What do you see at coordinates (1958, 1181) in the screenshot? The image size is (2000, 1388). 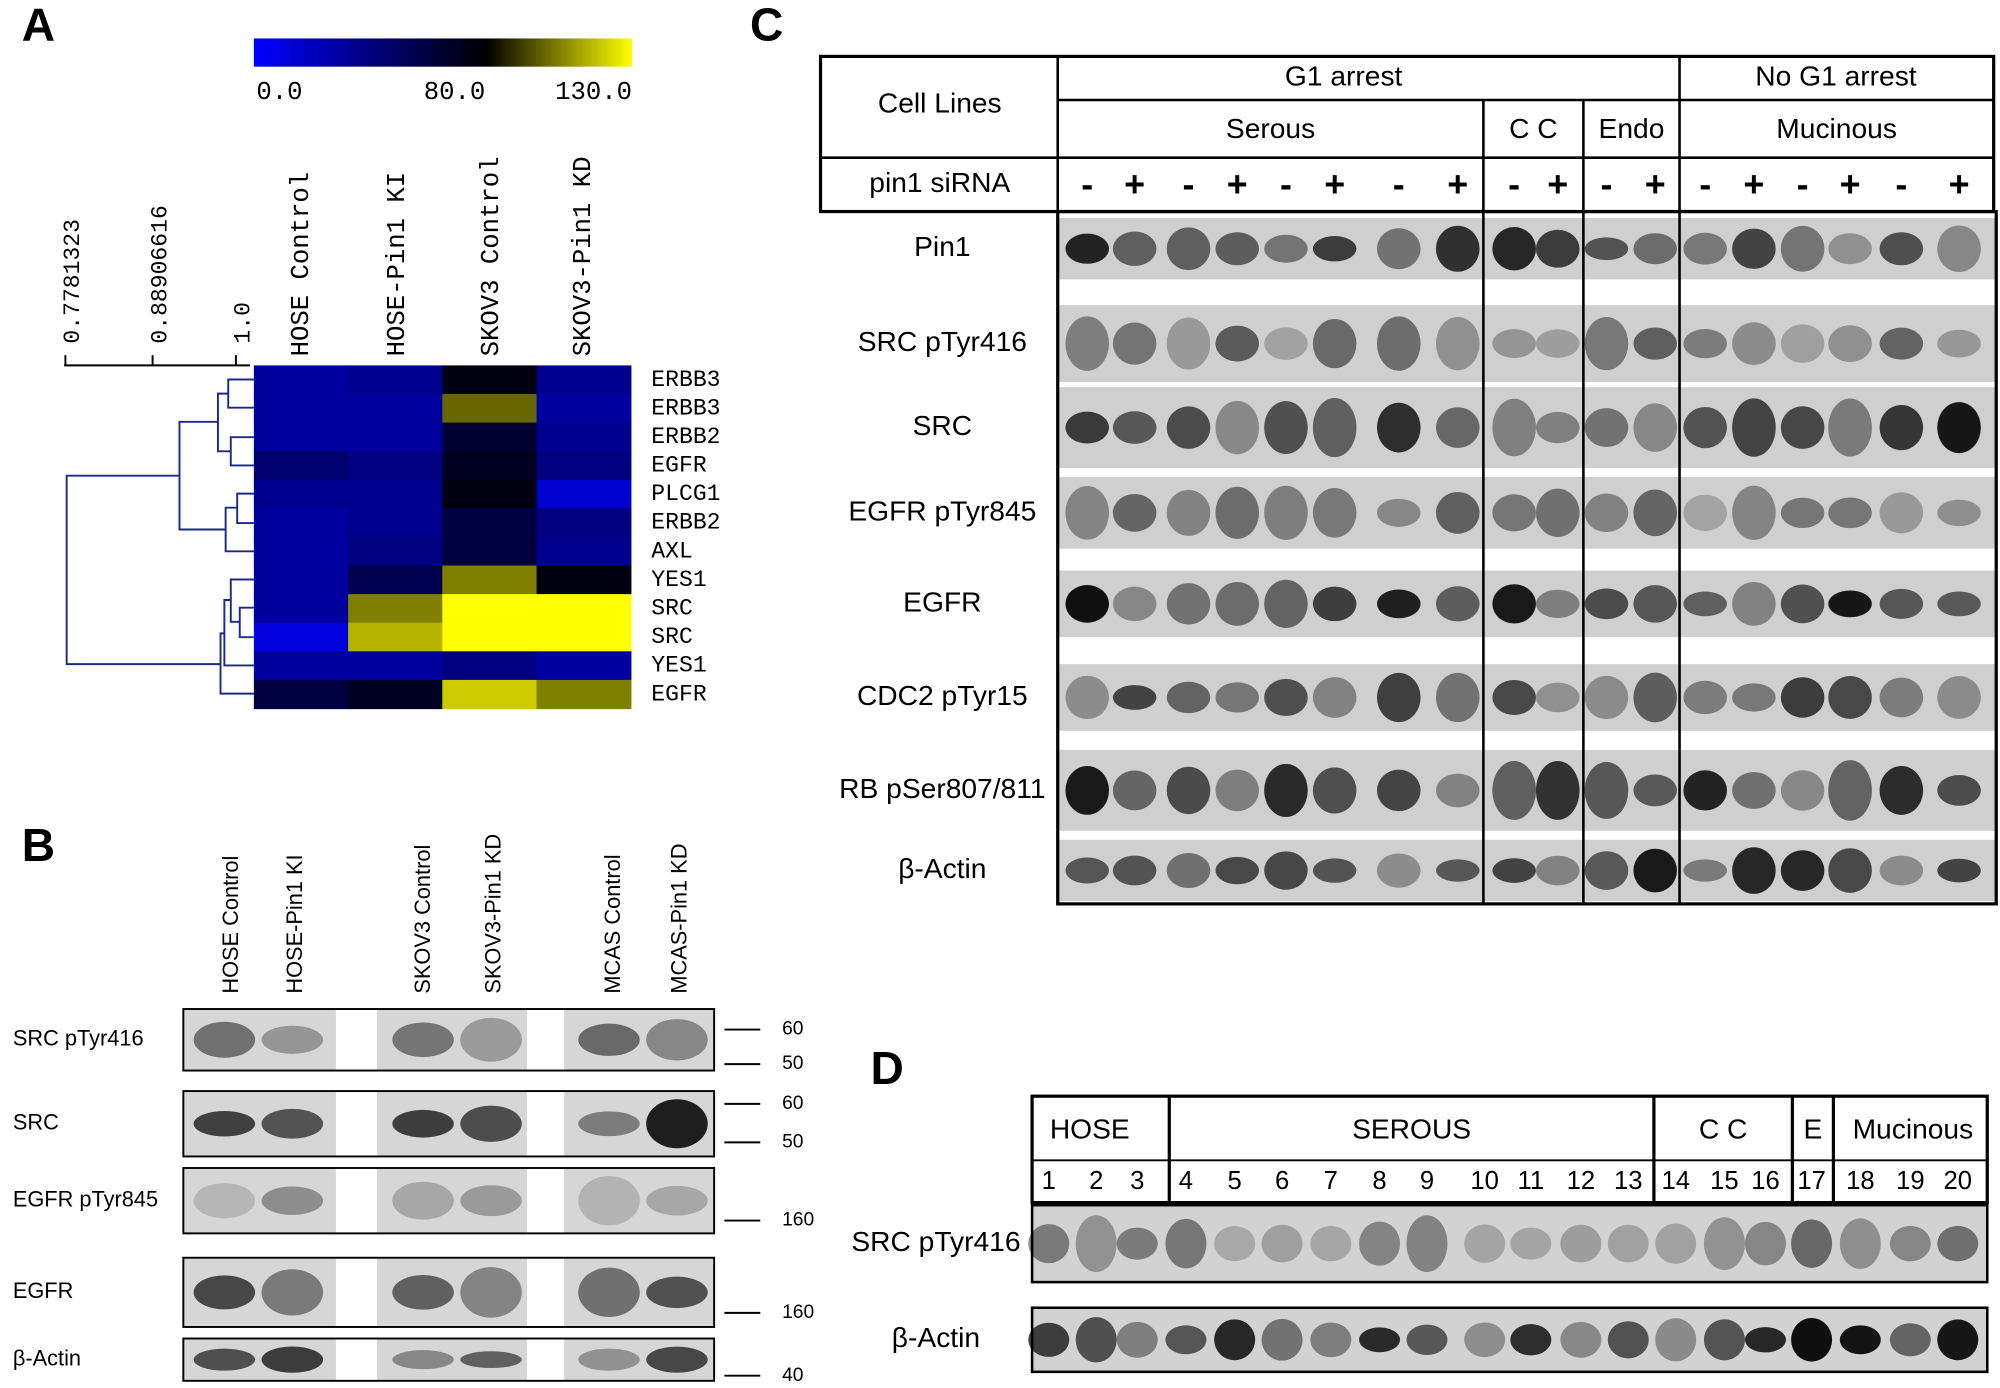 I see `lane-number: 20` at bounding box center [1958, 1181].